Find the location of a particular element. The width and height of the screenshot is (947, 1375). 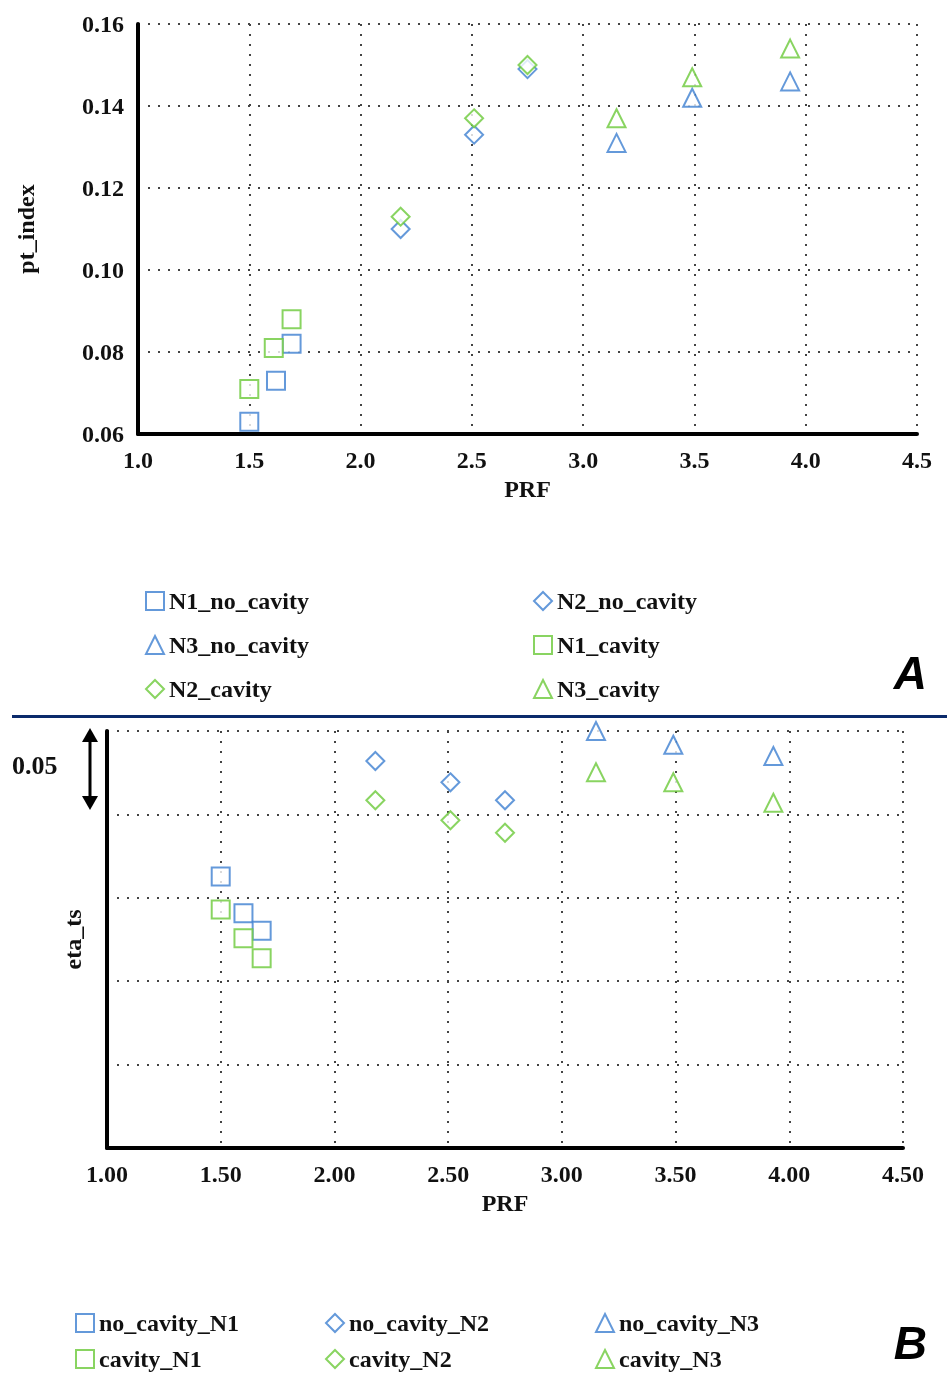

y-tick-label: 0.10 is located at coordinates (103, 270).